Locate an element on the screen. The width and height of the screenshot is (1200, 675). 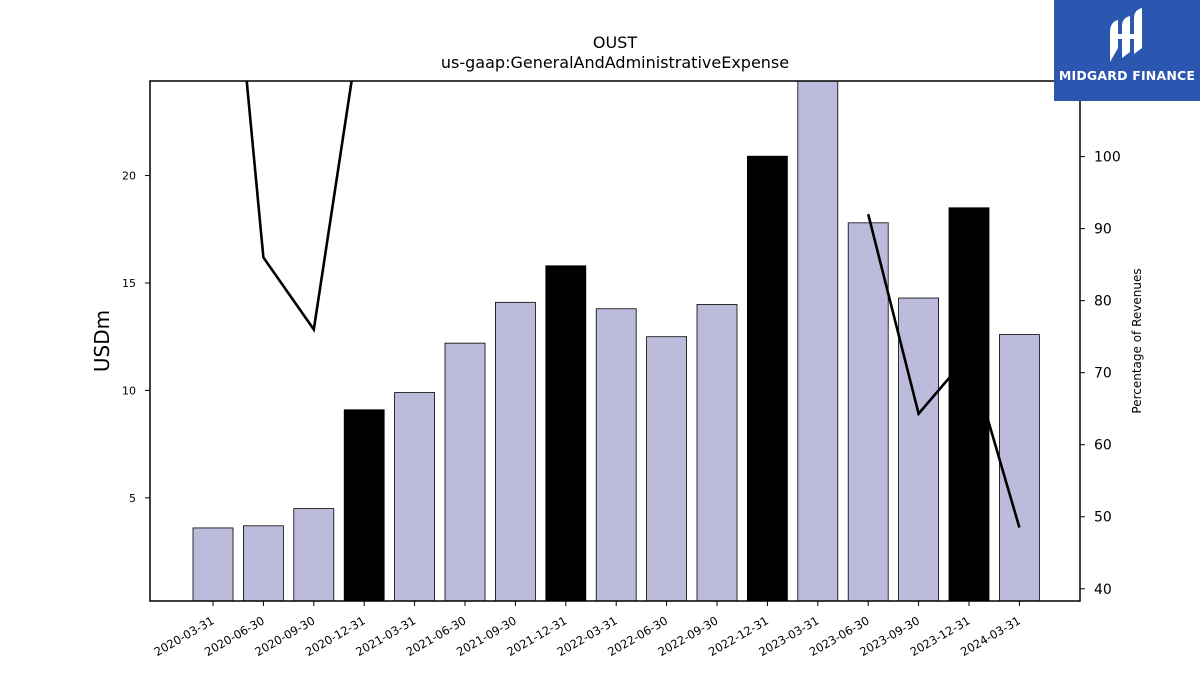
y2-tick-label-90: 90 is located at coordinates (1103, 230).